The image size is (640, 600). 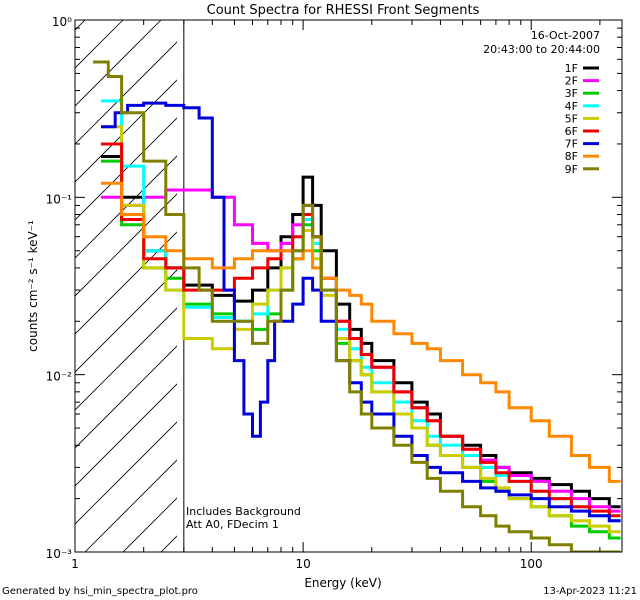 I want to click on x-tick-label: 100, so click(x=531, y=564).